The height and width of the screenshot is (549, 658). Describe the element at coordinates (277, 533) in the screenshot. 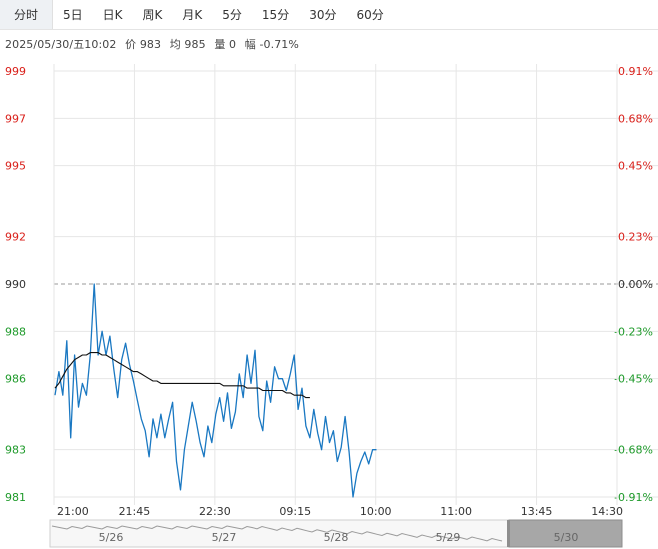

I see `navigator-trend` at that location.